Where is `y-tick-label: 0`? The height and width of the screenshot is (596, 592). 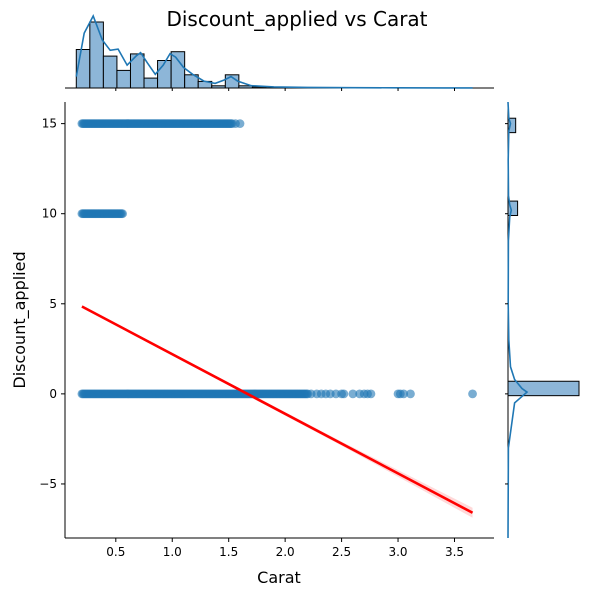 y-tick-label: 0 is located at coordinates (53, 394).